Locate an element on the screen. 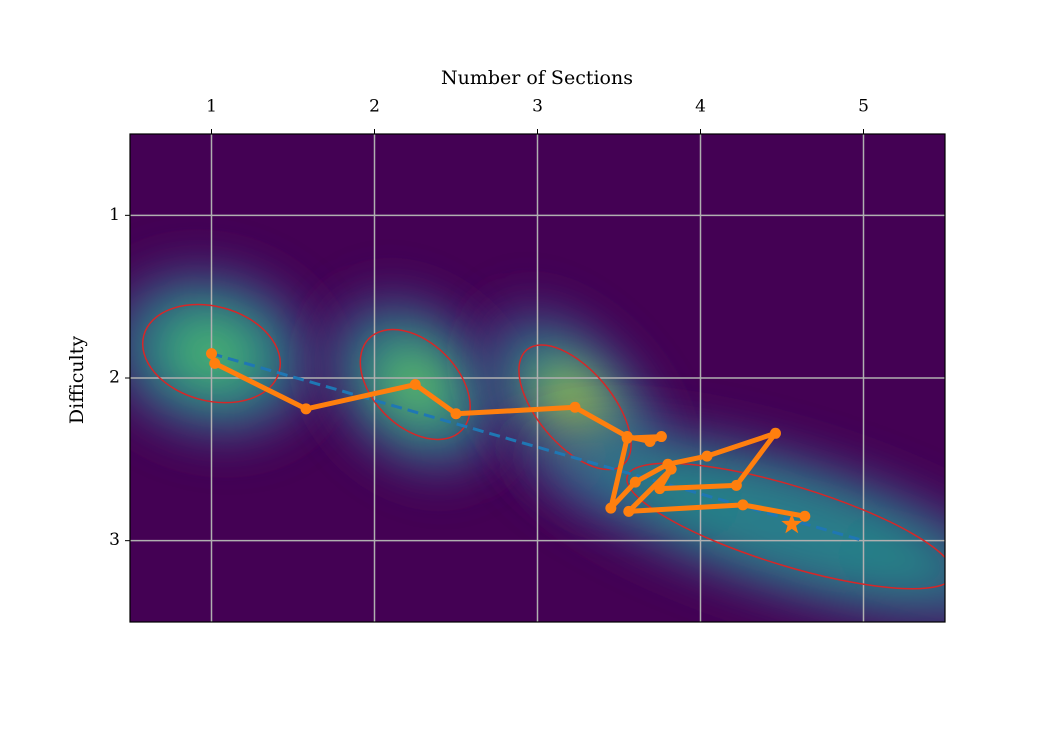  y-axis-label: Difficulty is located at coordinates (77, 380).